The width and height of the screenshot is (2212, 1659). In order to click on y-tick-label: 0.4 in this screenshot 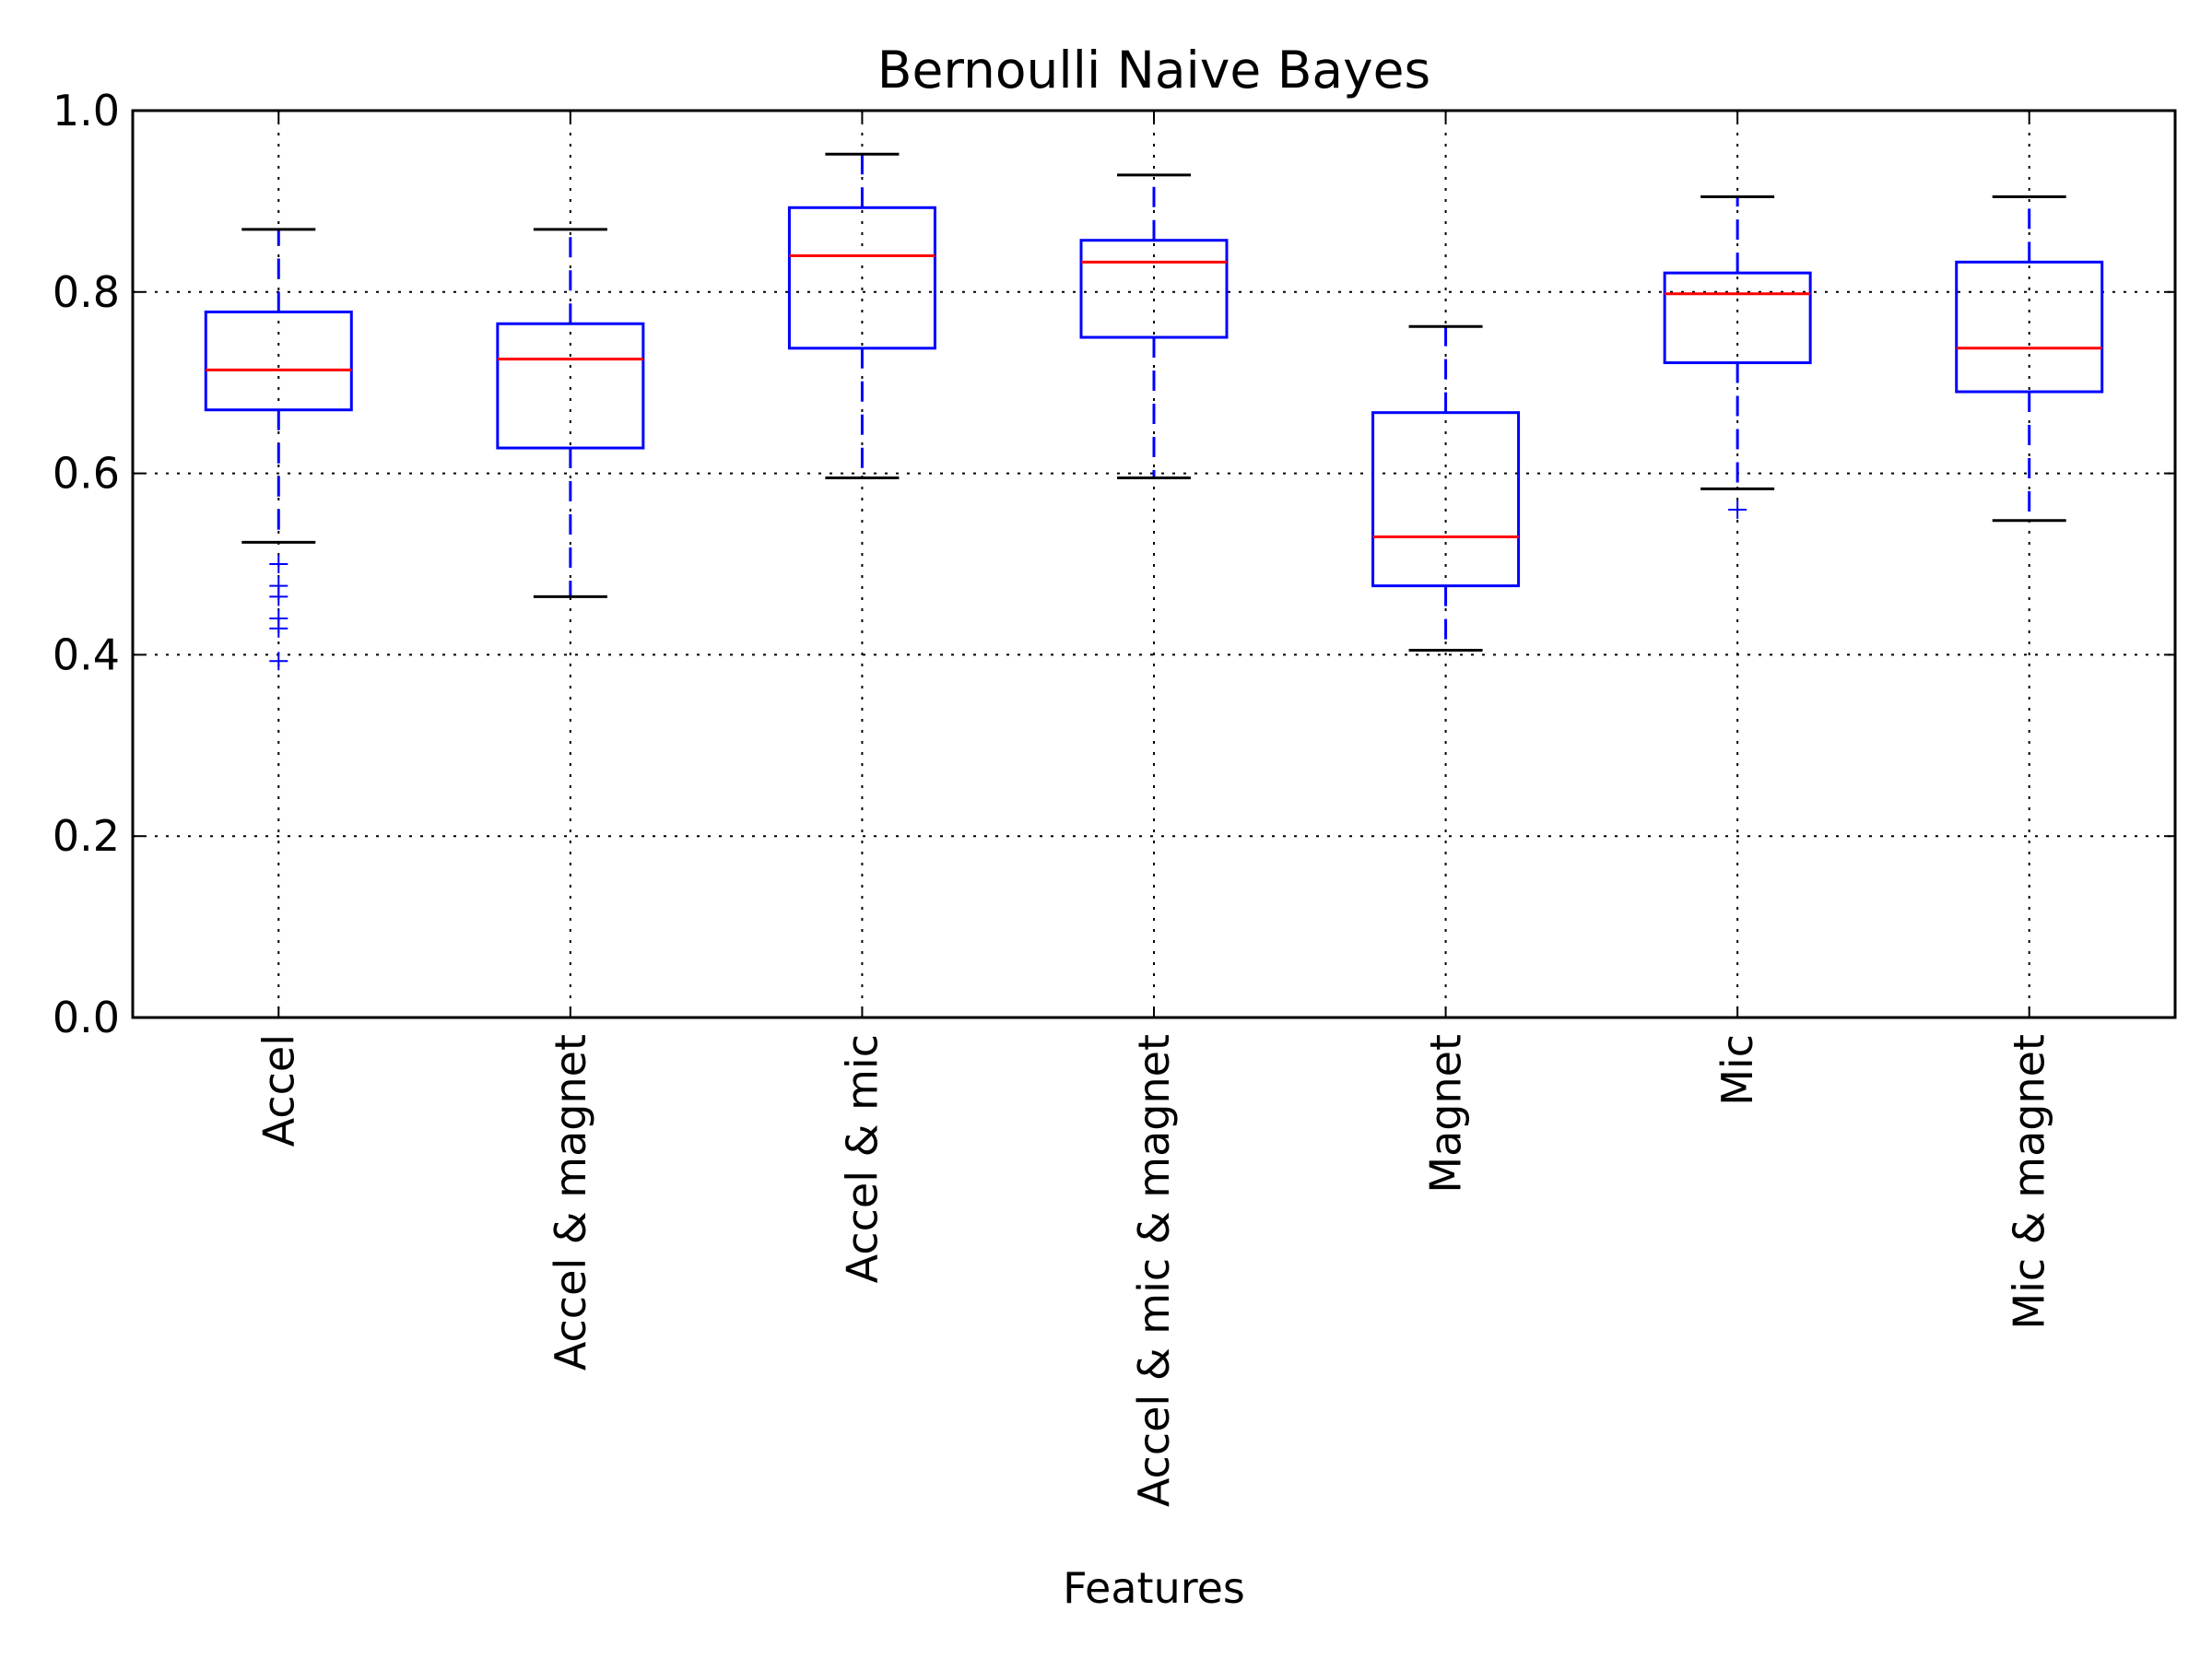, I will do `click(86, 654)`.